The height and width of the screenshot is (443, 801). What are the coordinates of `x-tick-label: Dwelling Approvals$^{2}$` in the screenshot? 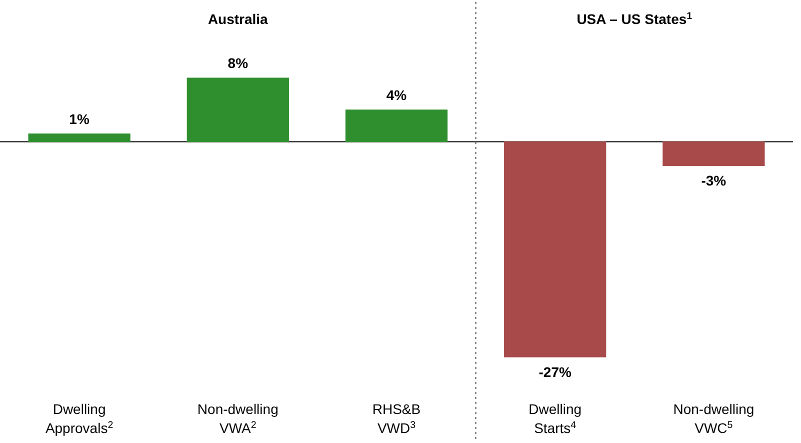 It's located at (79, 418).